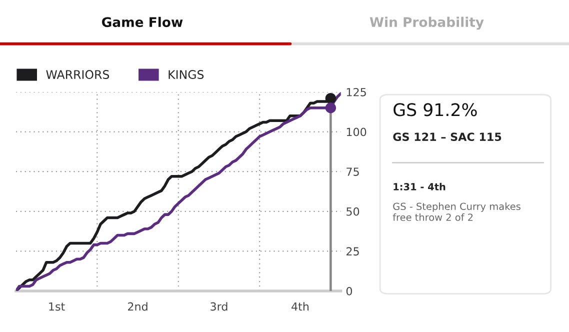  I want to click on x-tick-label: 3rd, so click(219, 306).